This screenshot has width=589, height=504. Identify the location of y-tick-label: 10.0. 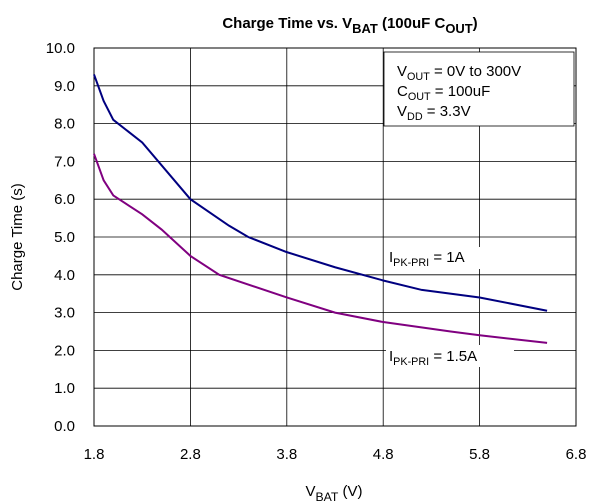
(60, 48).